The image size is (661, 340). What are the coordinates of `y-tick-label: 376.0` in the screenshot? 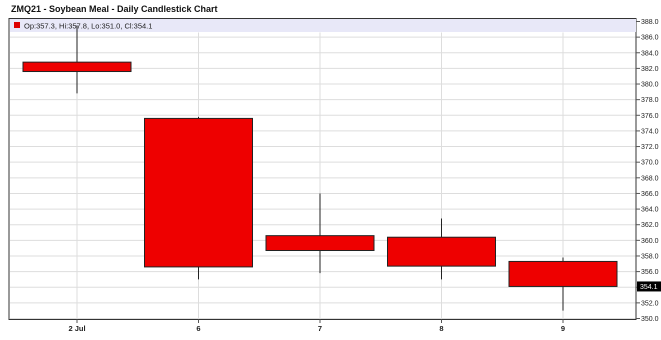 It's located at (650, 116).